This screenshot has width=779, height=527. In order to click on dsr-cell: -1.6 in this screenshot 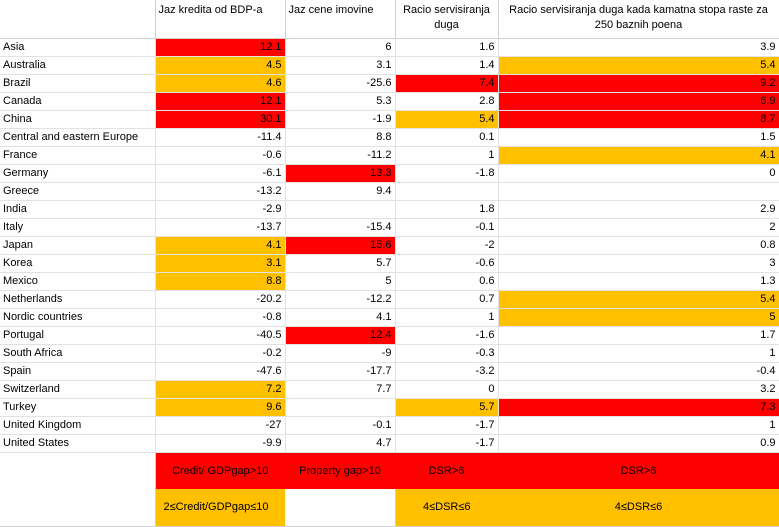, I will do `click(447, 335)`.